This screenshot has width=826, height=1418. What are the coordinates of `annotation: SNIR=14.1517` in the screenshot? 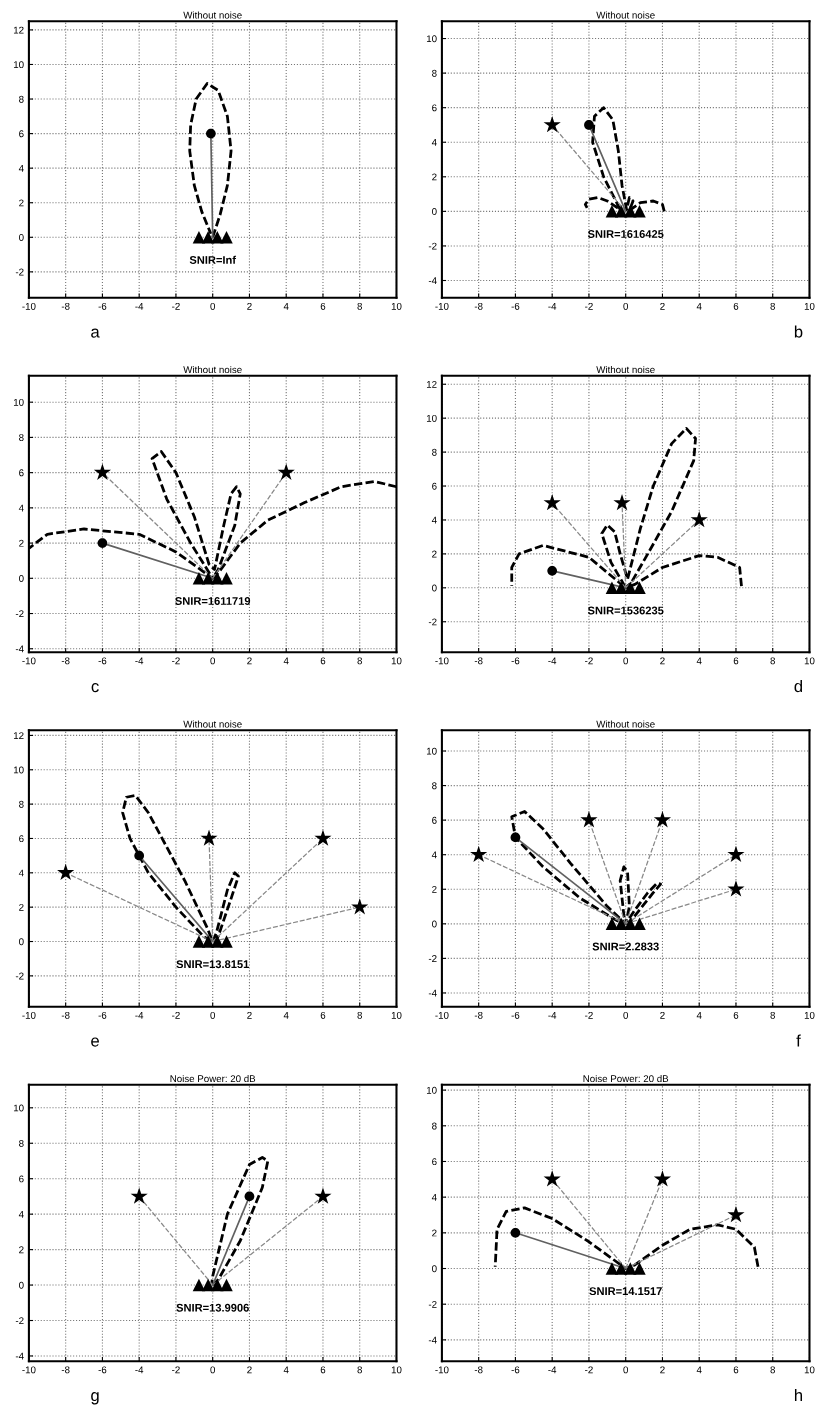 It's located at (625, 1291).